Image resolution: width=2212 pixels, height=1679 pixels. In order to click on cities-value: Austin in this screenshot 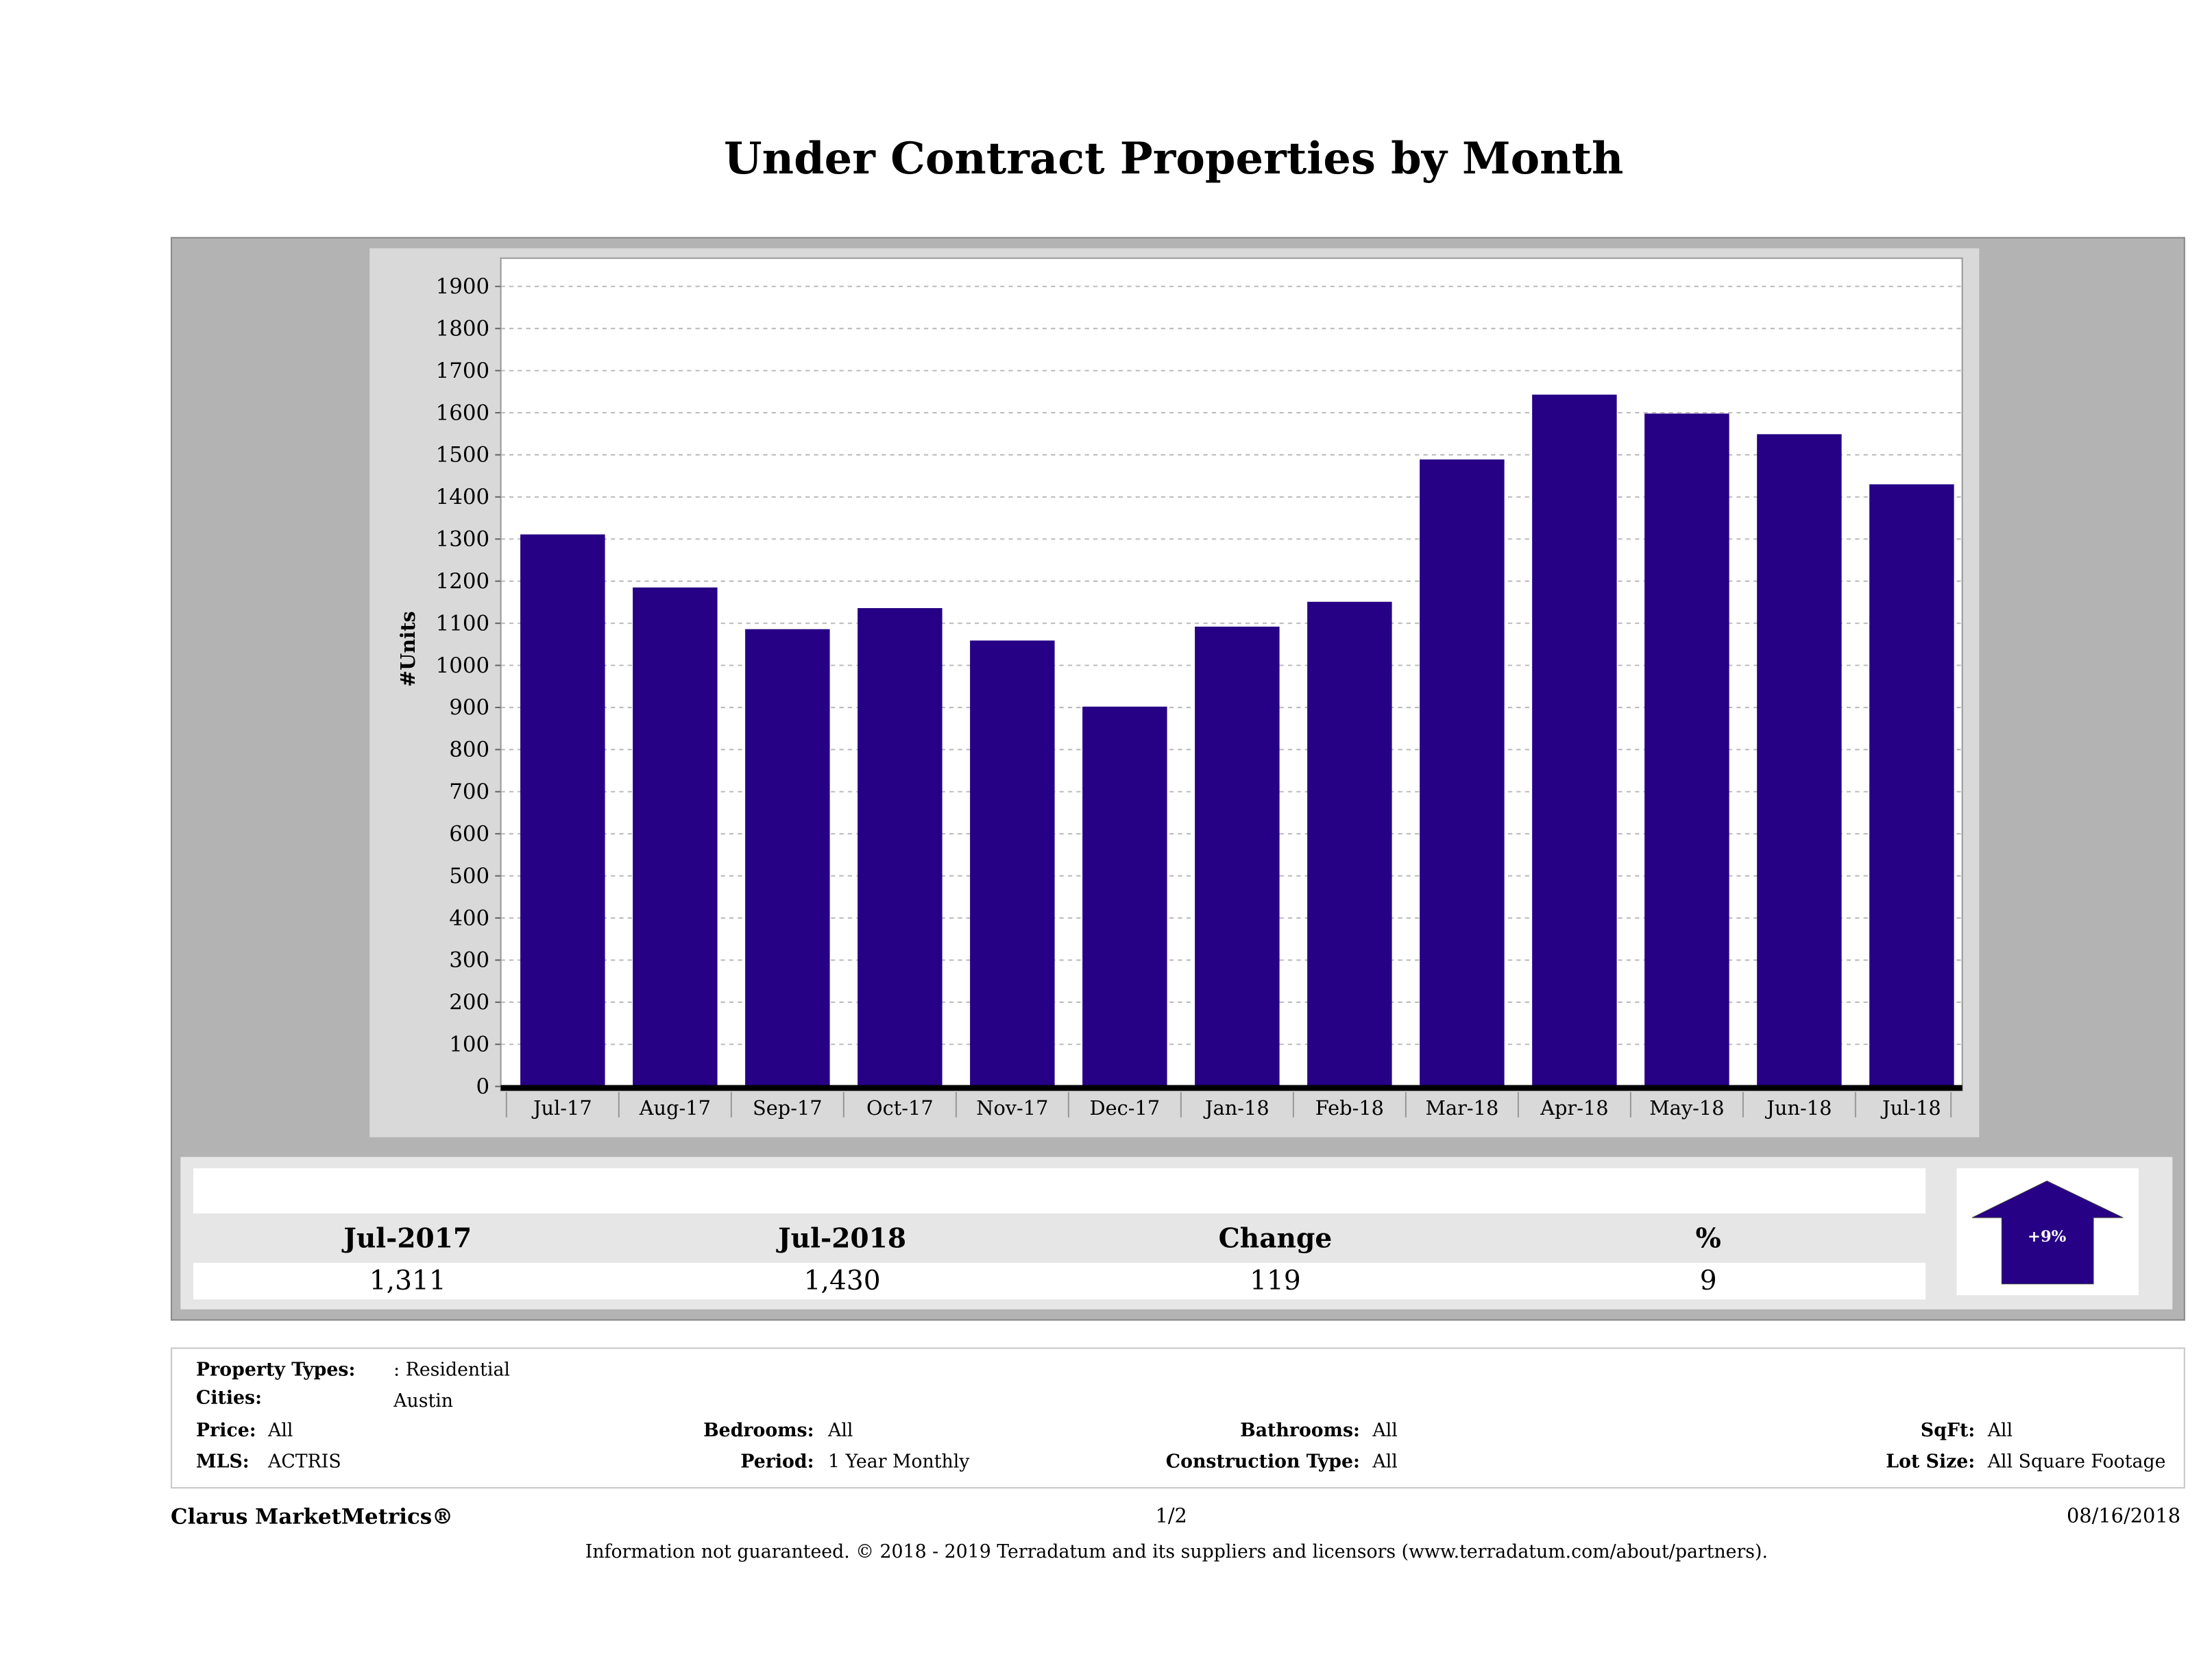, I will do `click(423, 1402)`.